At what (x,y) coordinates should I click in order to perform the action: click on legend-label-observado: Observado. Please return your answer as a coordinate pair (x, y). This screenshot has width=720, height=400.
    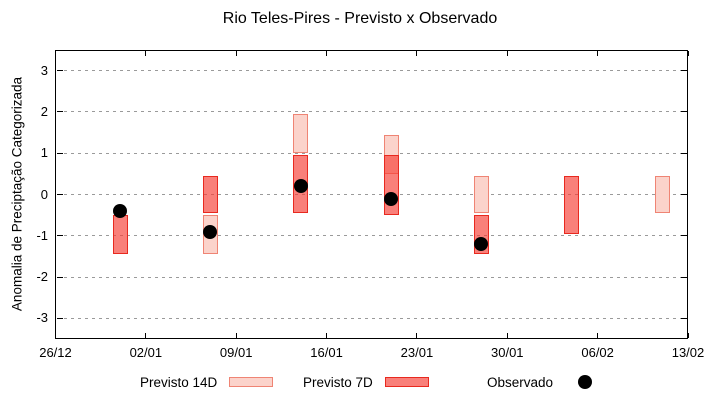
    Looking at the image, I should click on (520, 382).